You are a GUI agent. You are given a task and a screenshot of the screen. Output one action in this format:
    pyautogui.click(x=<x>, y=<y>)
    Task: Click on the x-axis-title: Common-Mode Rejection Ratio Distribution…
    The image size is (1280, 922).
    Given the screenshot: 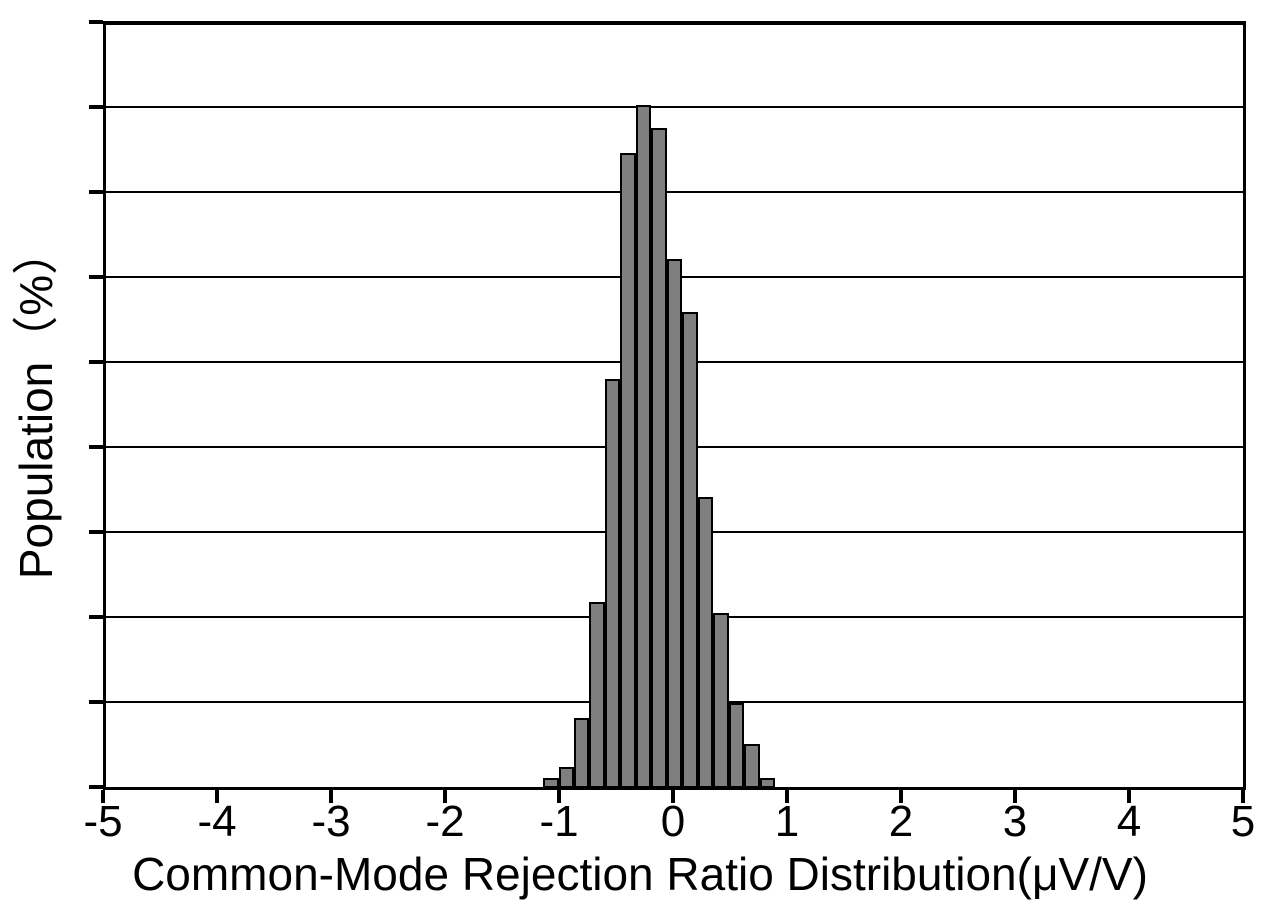 What is the action you would take?
    pyautogui.click(x=640, y=874)
    